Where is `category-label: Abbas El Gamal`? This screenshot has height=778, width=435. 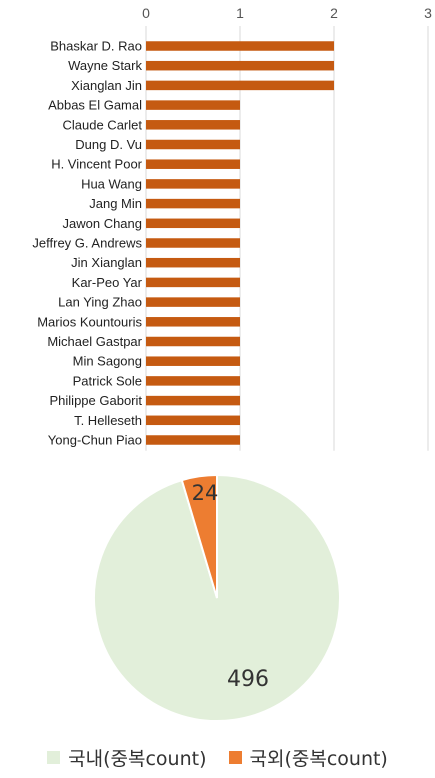 category-label: Abbas El Gamal is located at coordinates (95, 105).